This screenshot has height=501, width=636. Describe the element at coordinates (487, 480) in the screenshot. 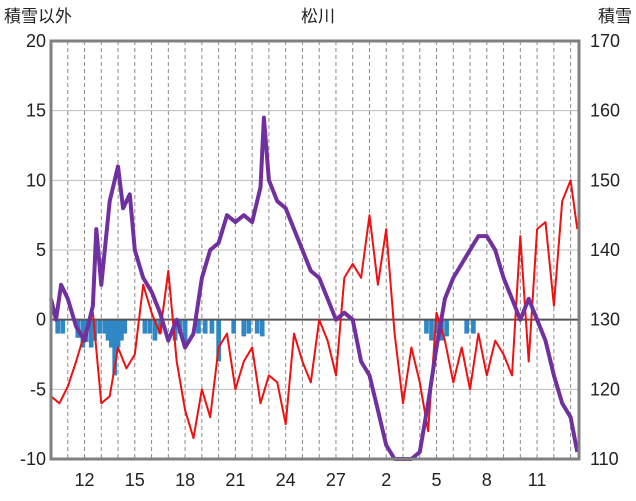

I see `x-tick-8: 8` at that location.